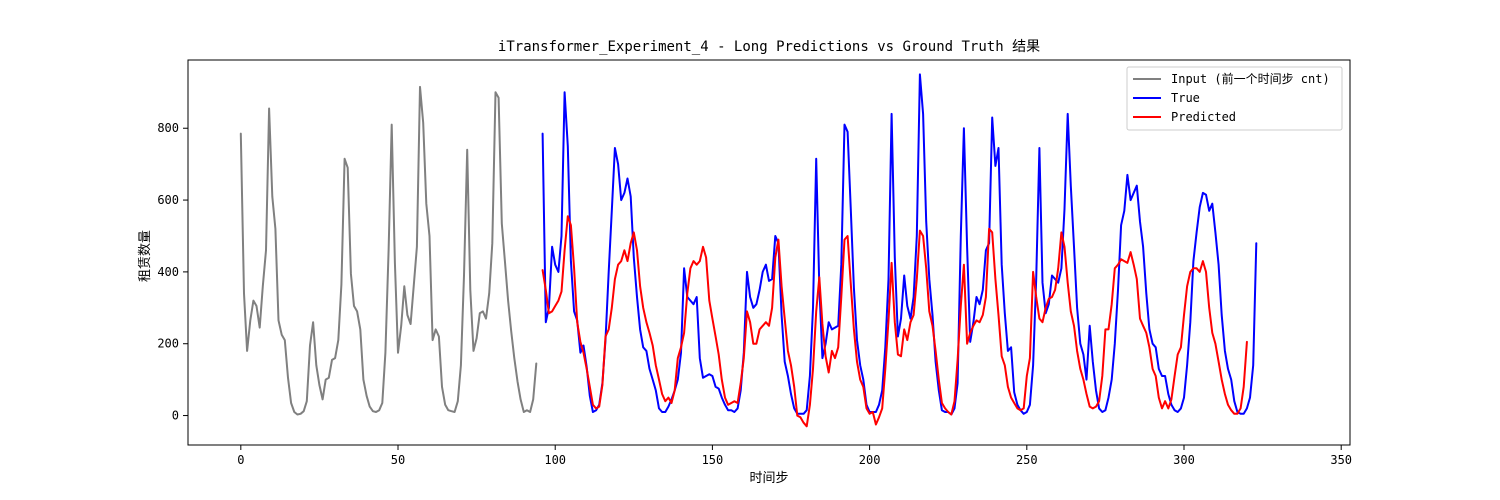 The image size is (1500, 500). I want to click on legend: Input (前一个时间步 cnt) True Predicted, so click(1234, 98).